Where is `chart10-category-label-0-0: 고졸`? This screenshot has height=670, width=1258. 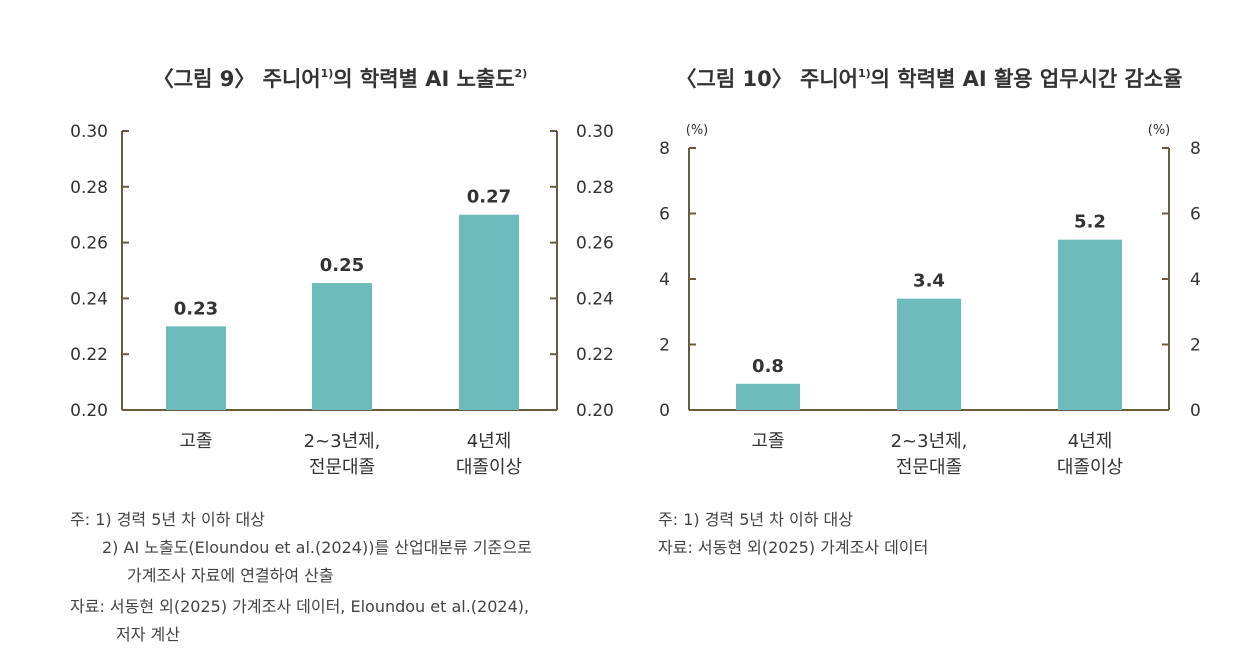 chart10-category-label-0-0: 고졸 is located at coordinates (767, 441).